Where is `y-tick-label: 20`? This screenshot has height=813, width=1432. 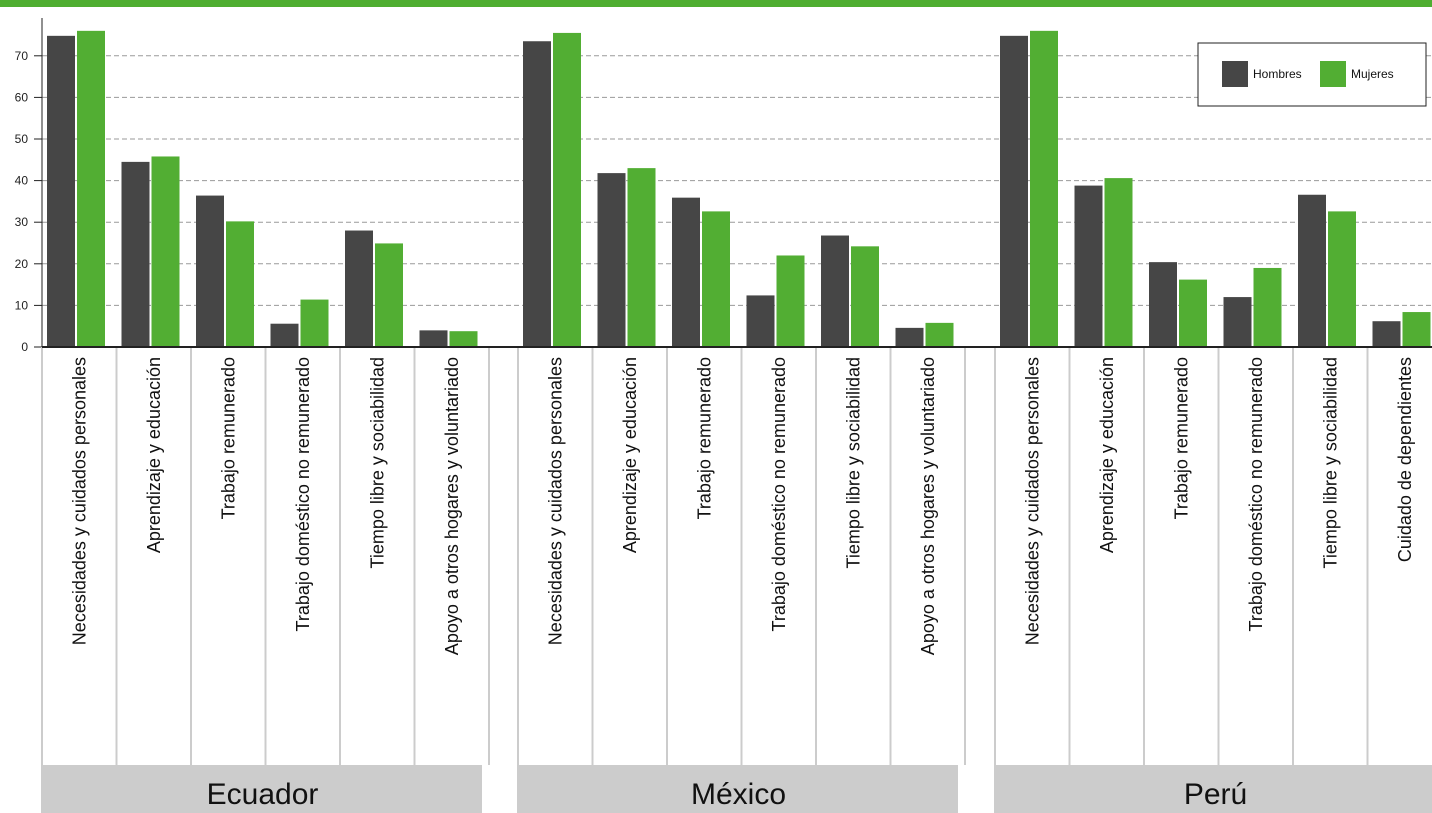
y-tick-label: 20 is located at coordinates (22, 264).